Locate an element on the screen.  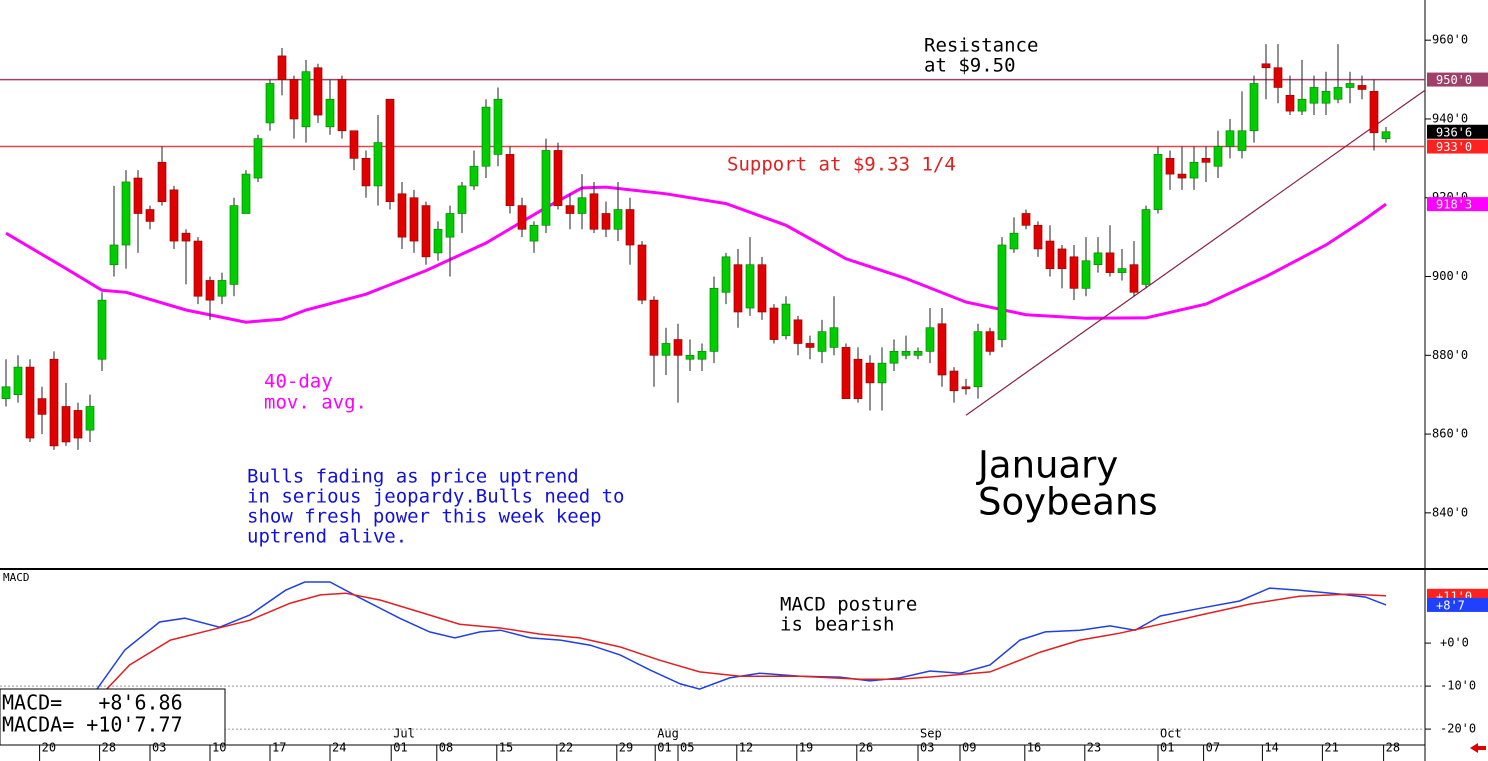
x-tick-label: 10 is located at coordinates (219, 748).